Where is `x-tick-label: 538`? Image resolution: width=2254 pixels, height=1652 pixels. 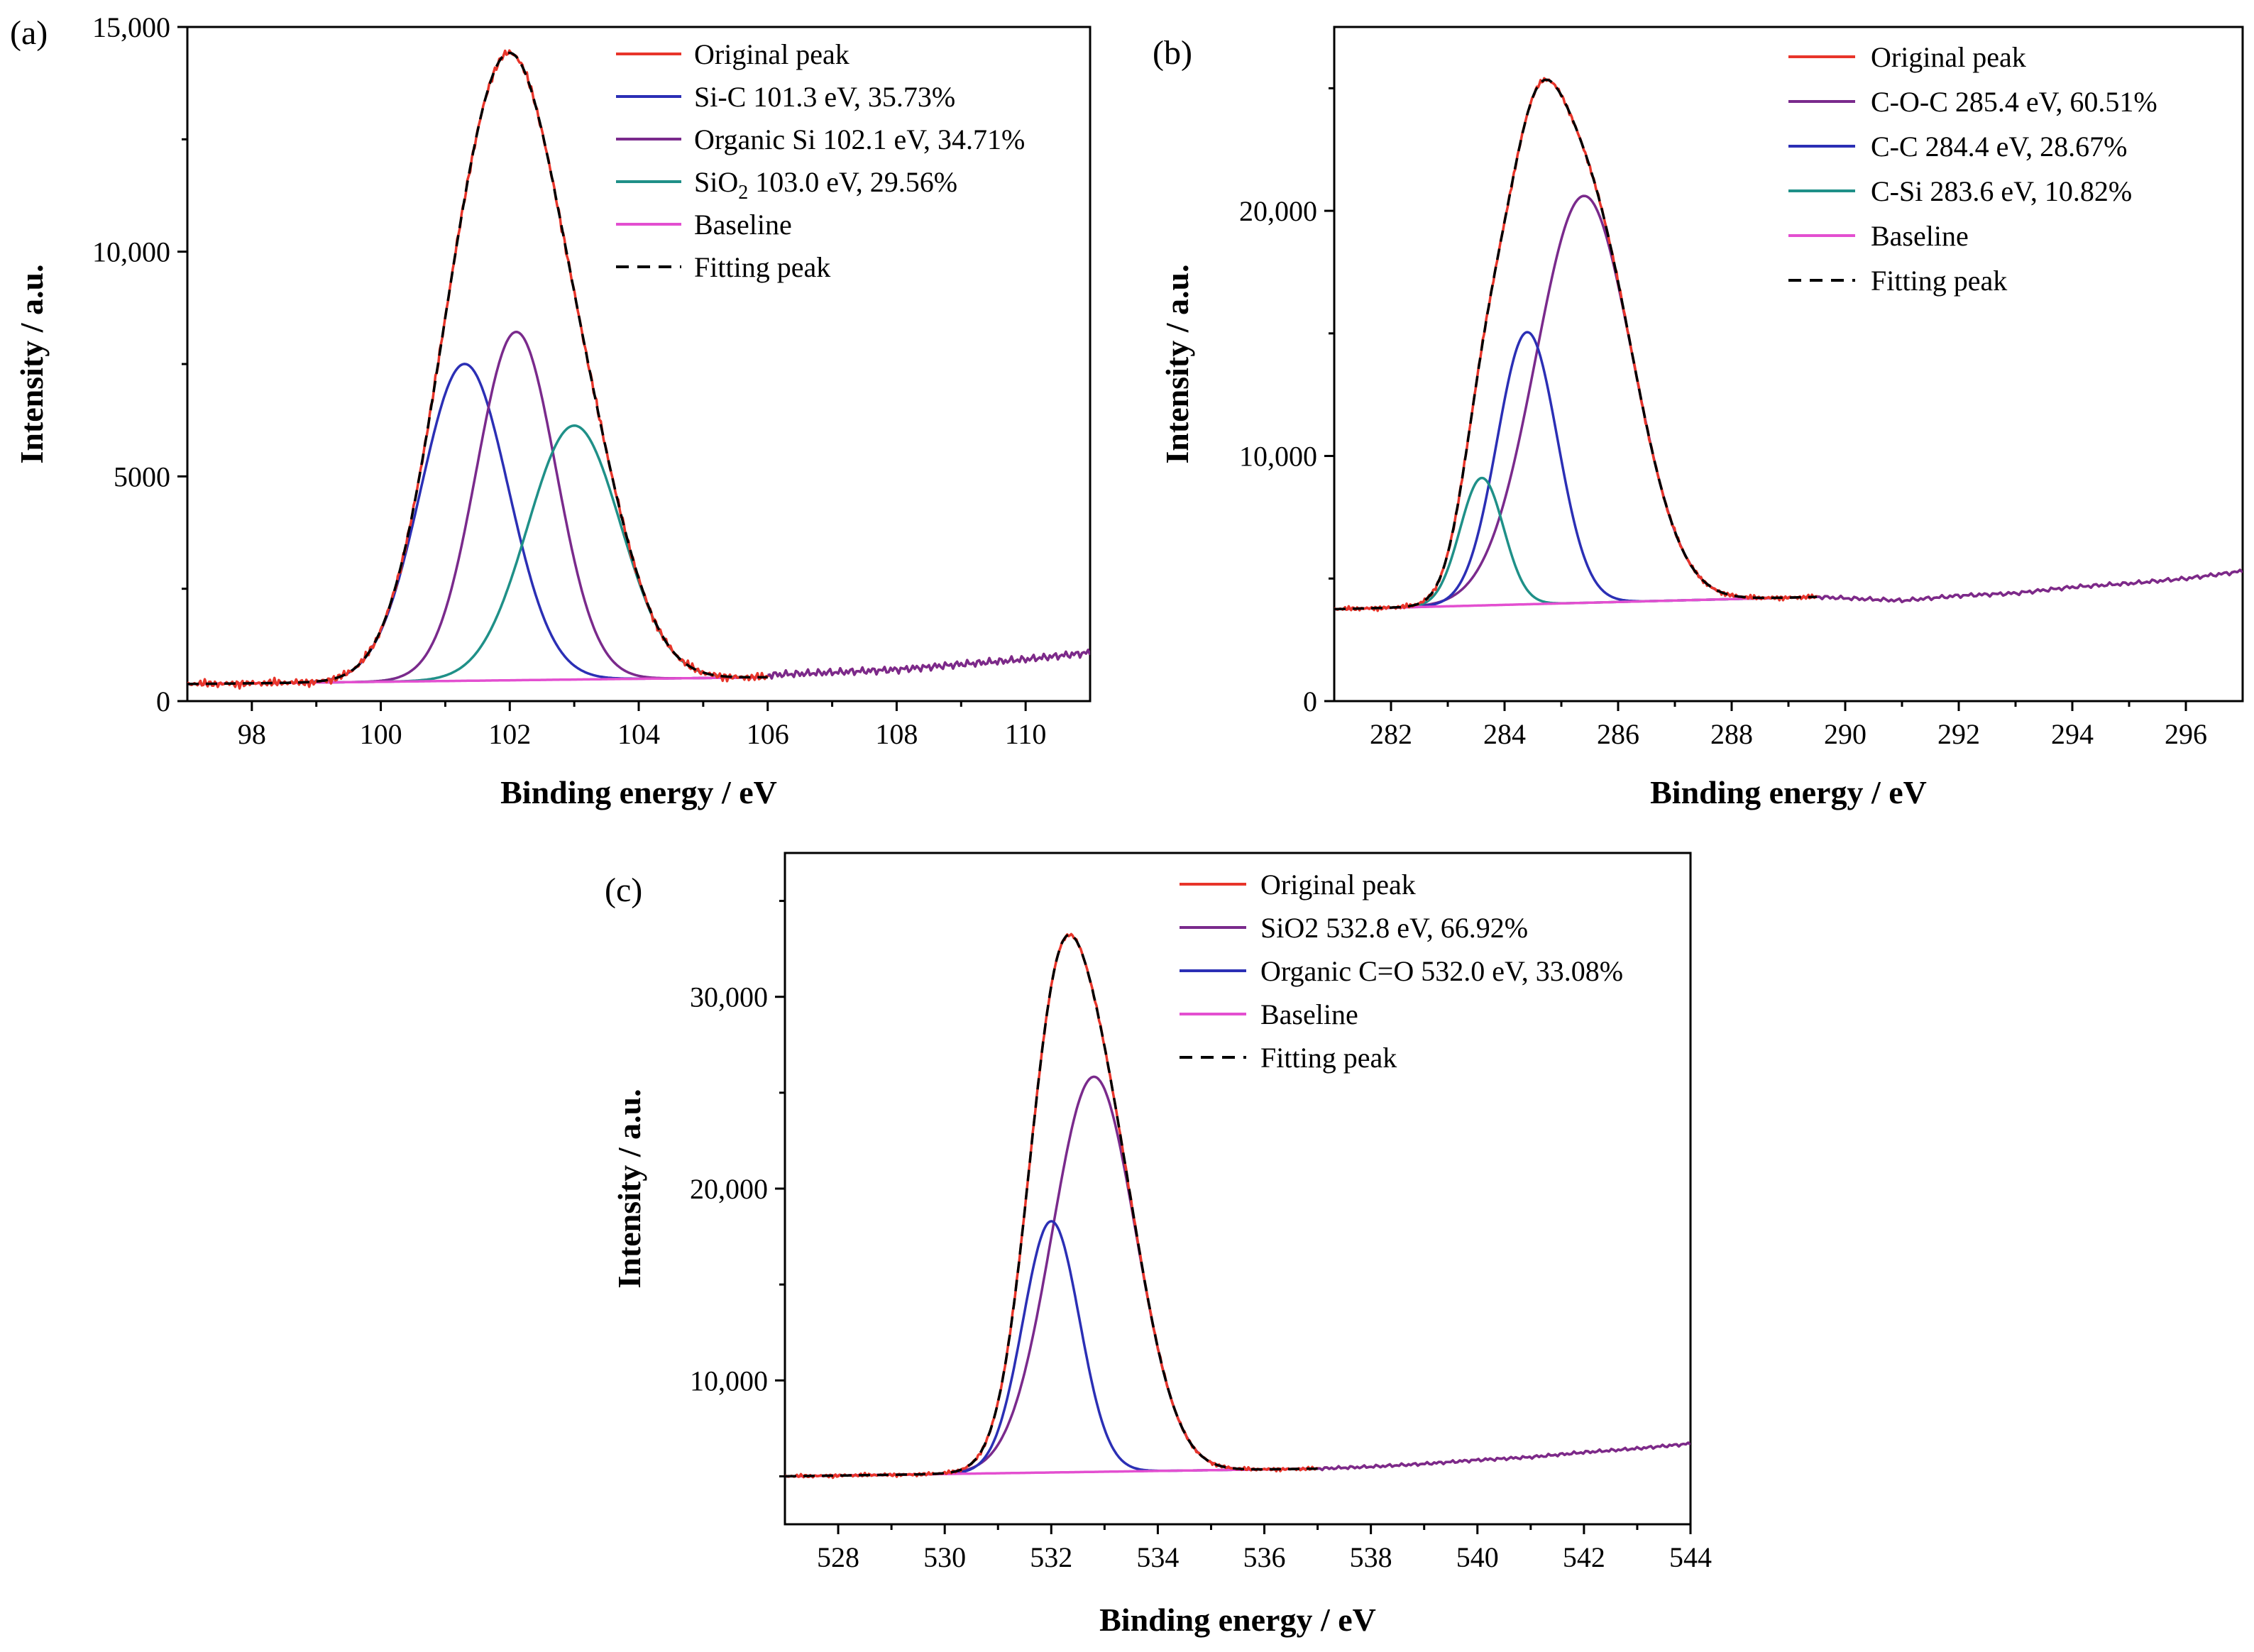
x-tick-label: 538 is located at coordinates (1371, 1557).